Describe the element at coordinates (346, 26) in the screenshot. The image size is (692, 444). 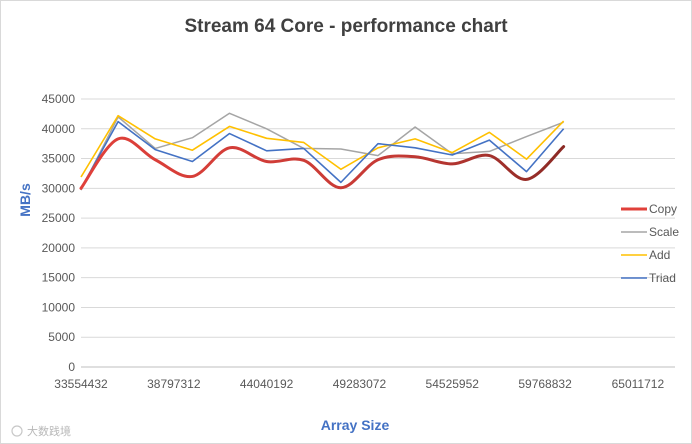
I see `chart-title: Stream 64 Core - performance chart` at that location.